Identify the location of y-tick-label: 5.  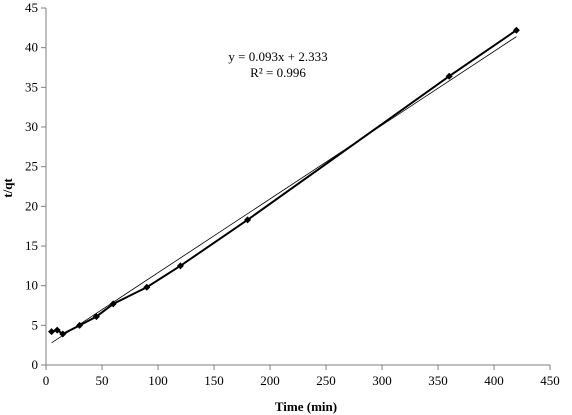
(35, 324).